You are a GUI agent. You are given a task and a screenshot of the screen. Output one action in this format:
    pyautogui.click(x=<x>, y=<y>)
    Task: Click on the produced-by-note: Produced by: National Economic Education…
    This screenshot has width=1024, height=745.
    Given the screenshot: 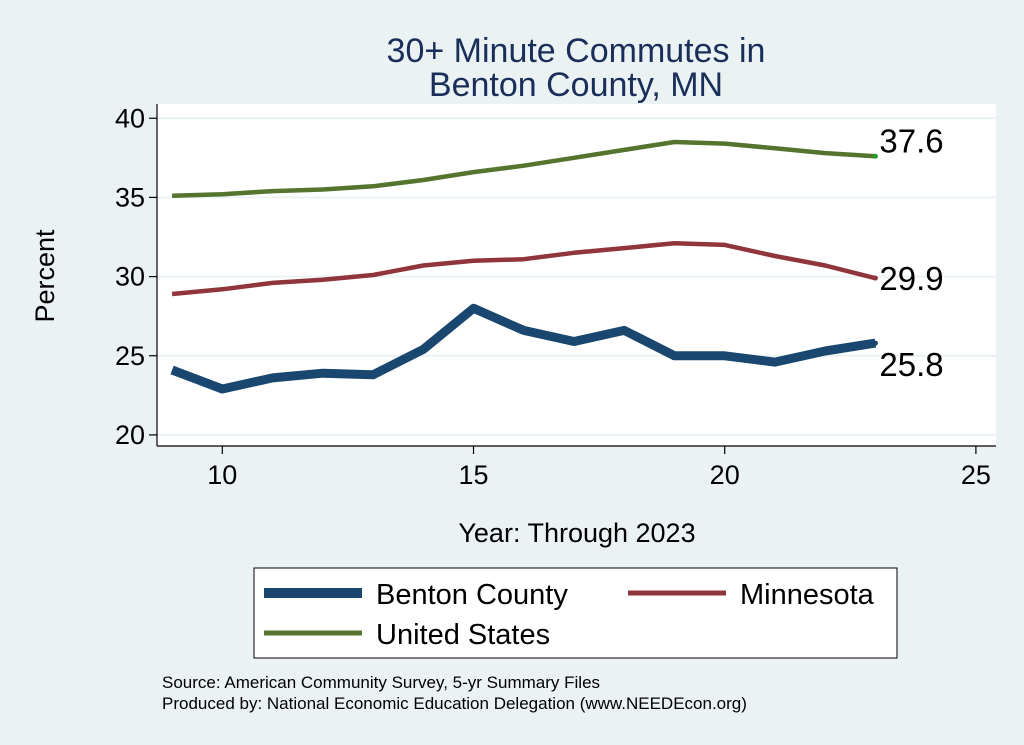 What is the action you would take?
    pyautogui.click(x=454, y=703)
    